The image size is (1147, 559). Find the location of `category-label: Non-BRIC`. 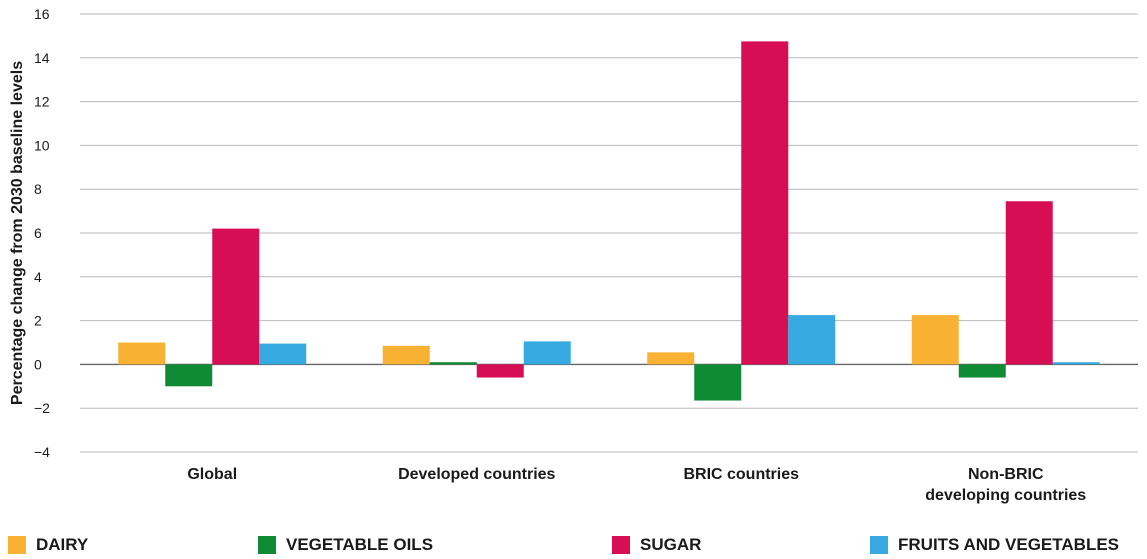

category-label: Non-BRIC is located at coordinates (1006, 474).